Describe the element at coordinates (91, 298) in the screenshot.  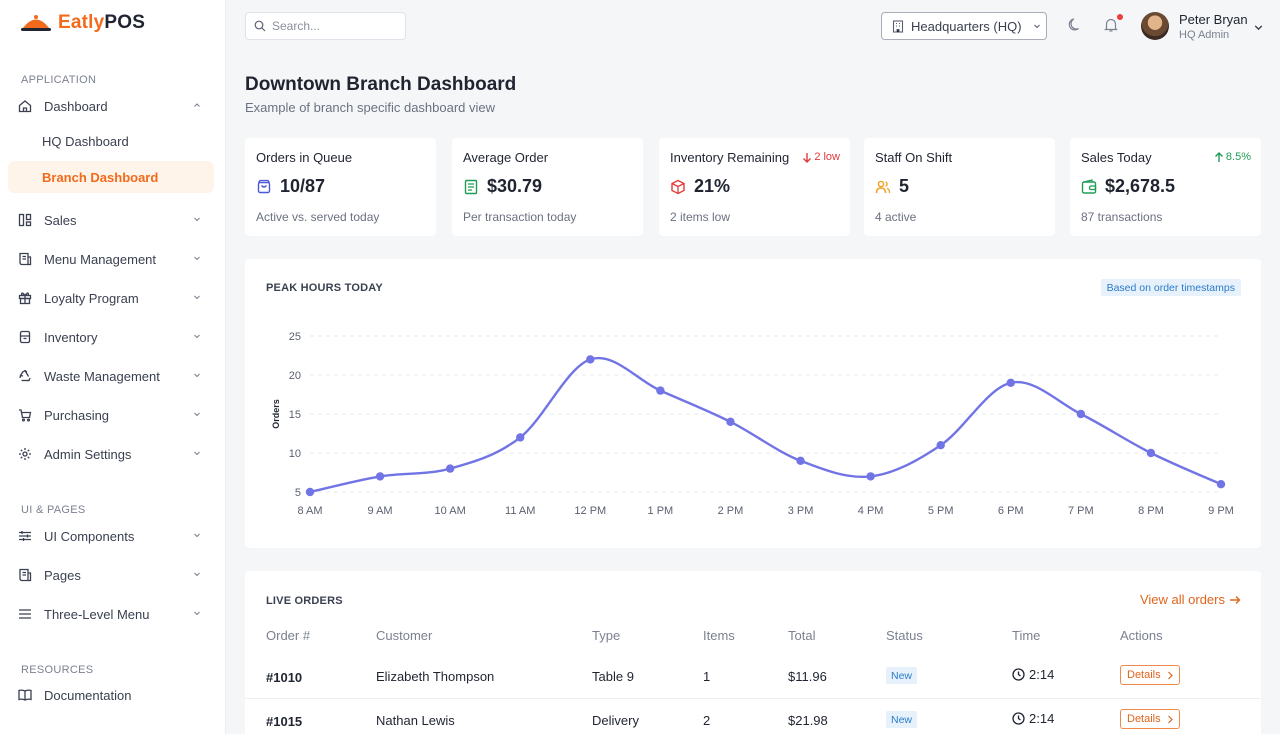
I see `sidebar-item-label: Loyalty Program` at that location.